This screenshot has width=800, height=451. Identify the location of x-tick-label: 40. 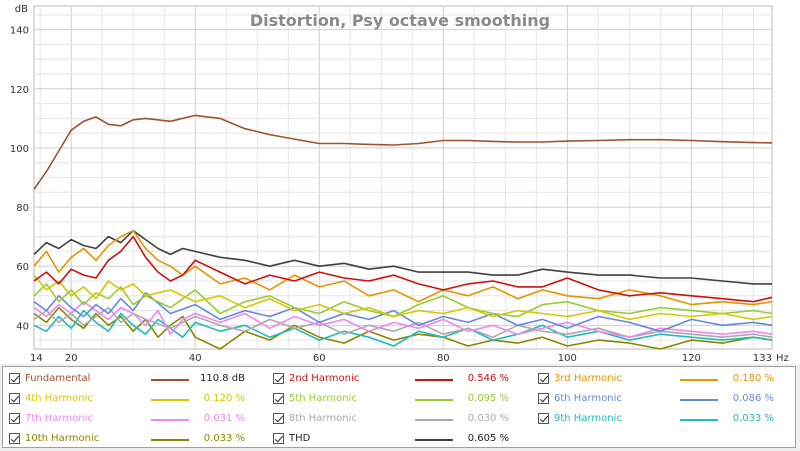
(195, 358).